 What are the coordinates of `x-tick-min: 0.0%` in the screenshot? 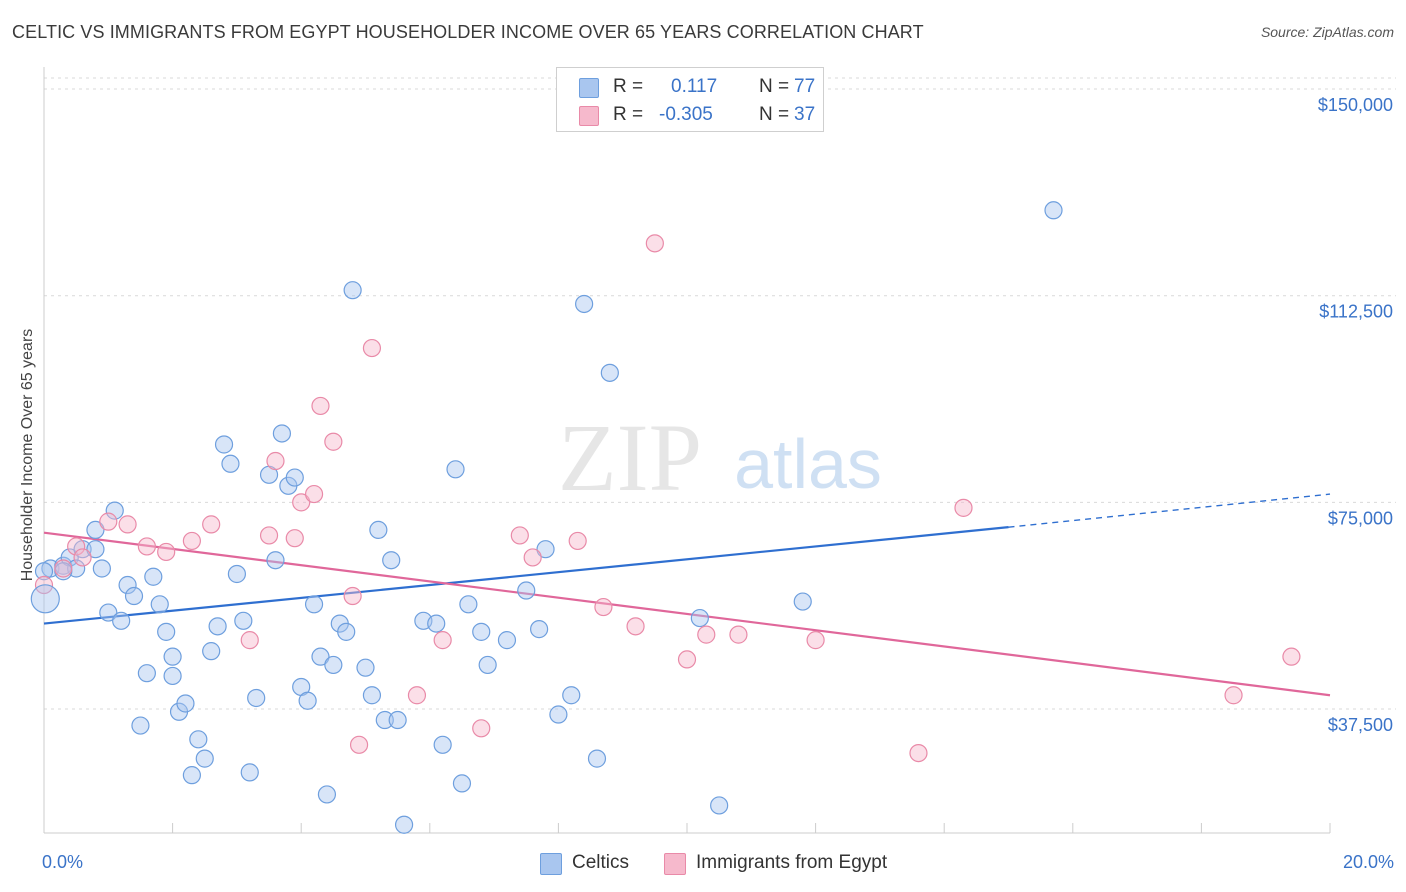 It's located at (63, 862).